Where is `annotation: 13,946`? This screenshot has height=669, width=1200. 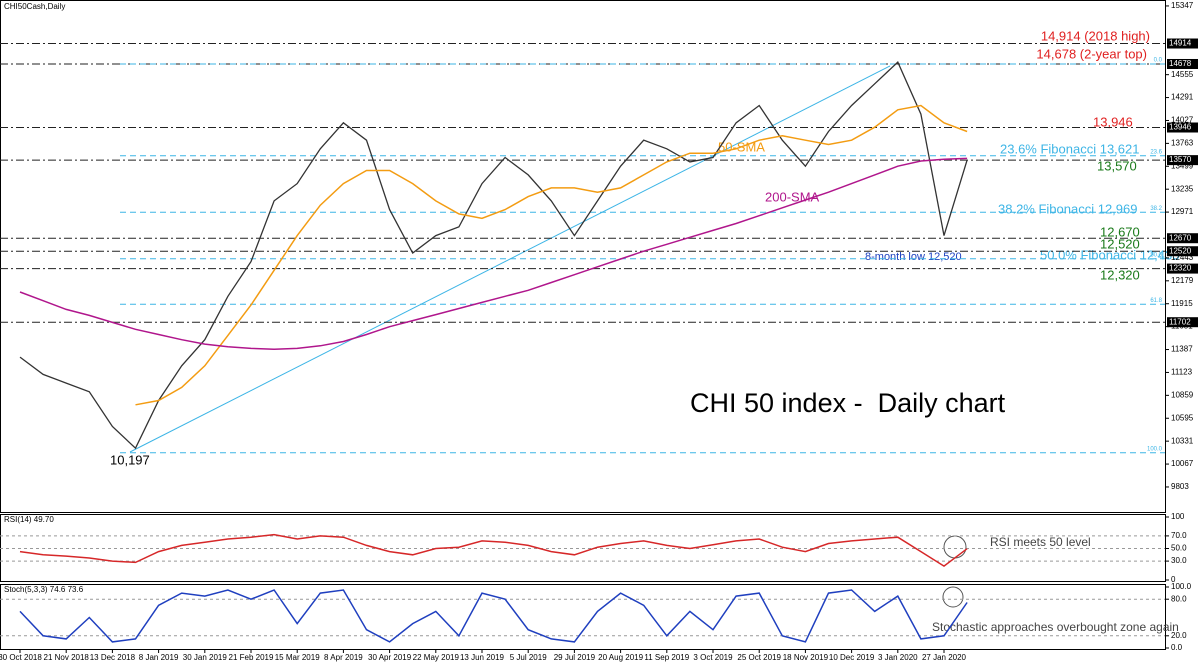 annotation: 13,946 is located at coordinates (1113, 121).